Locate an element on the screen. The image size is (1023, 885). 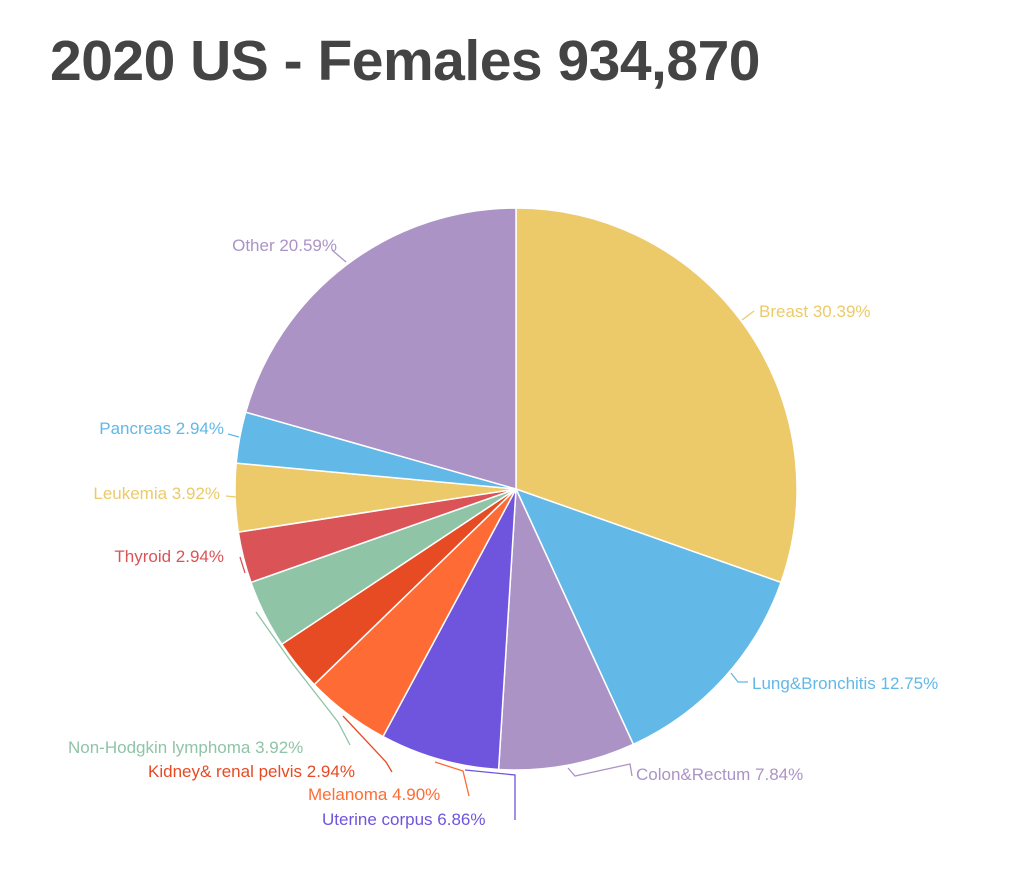
pie-slice-colon-rectum is located at coordinates (566, 629).